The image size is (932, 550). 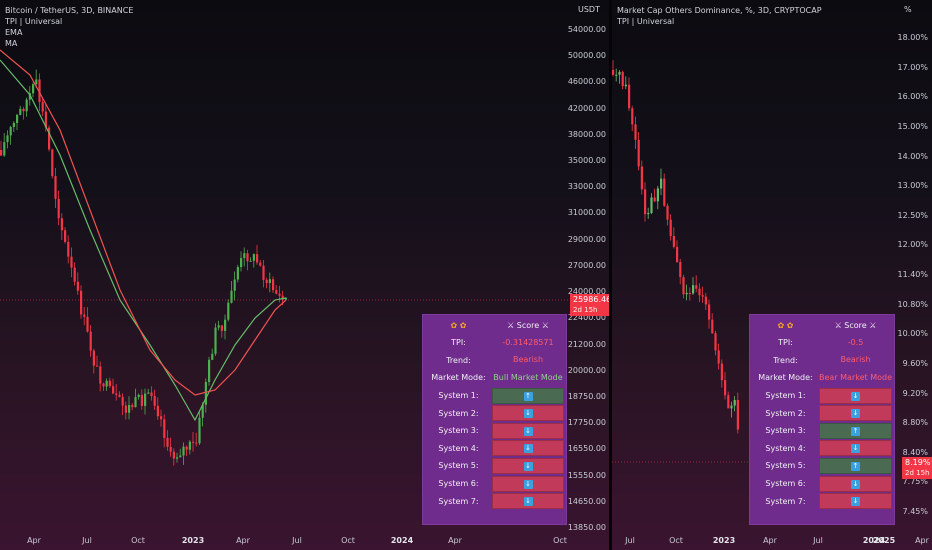 What do you see at coordinates (855, 430) in the screenshot?
I see `system-signal: ↑` at bounding box center [855, 430].